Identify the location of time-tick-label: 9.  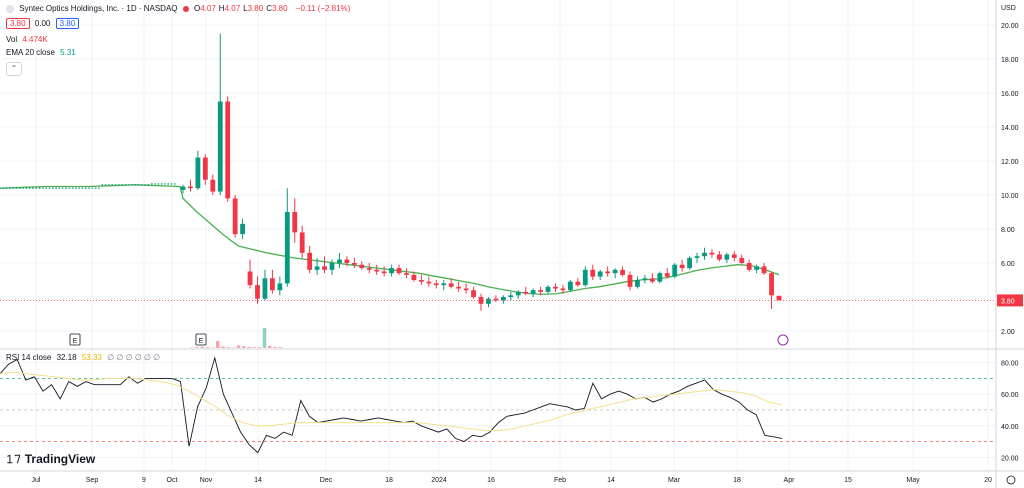
(144, 480).